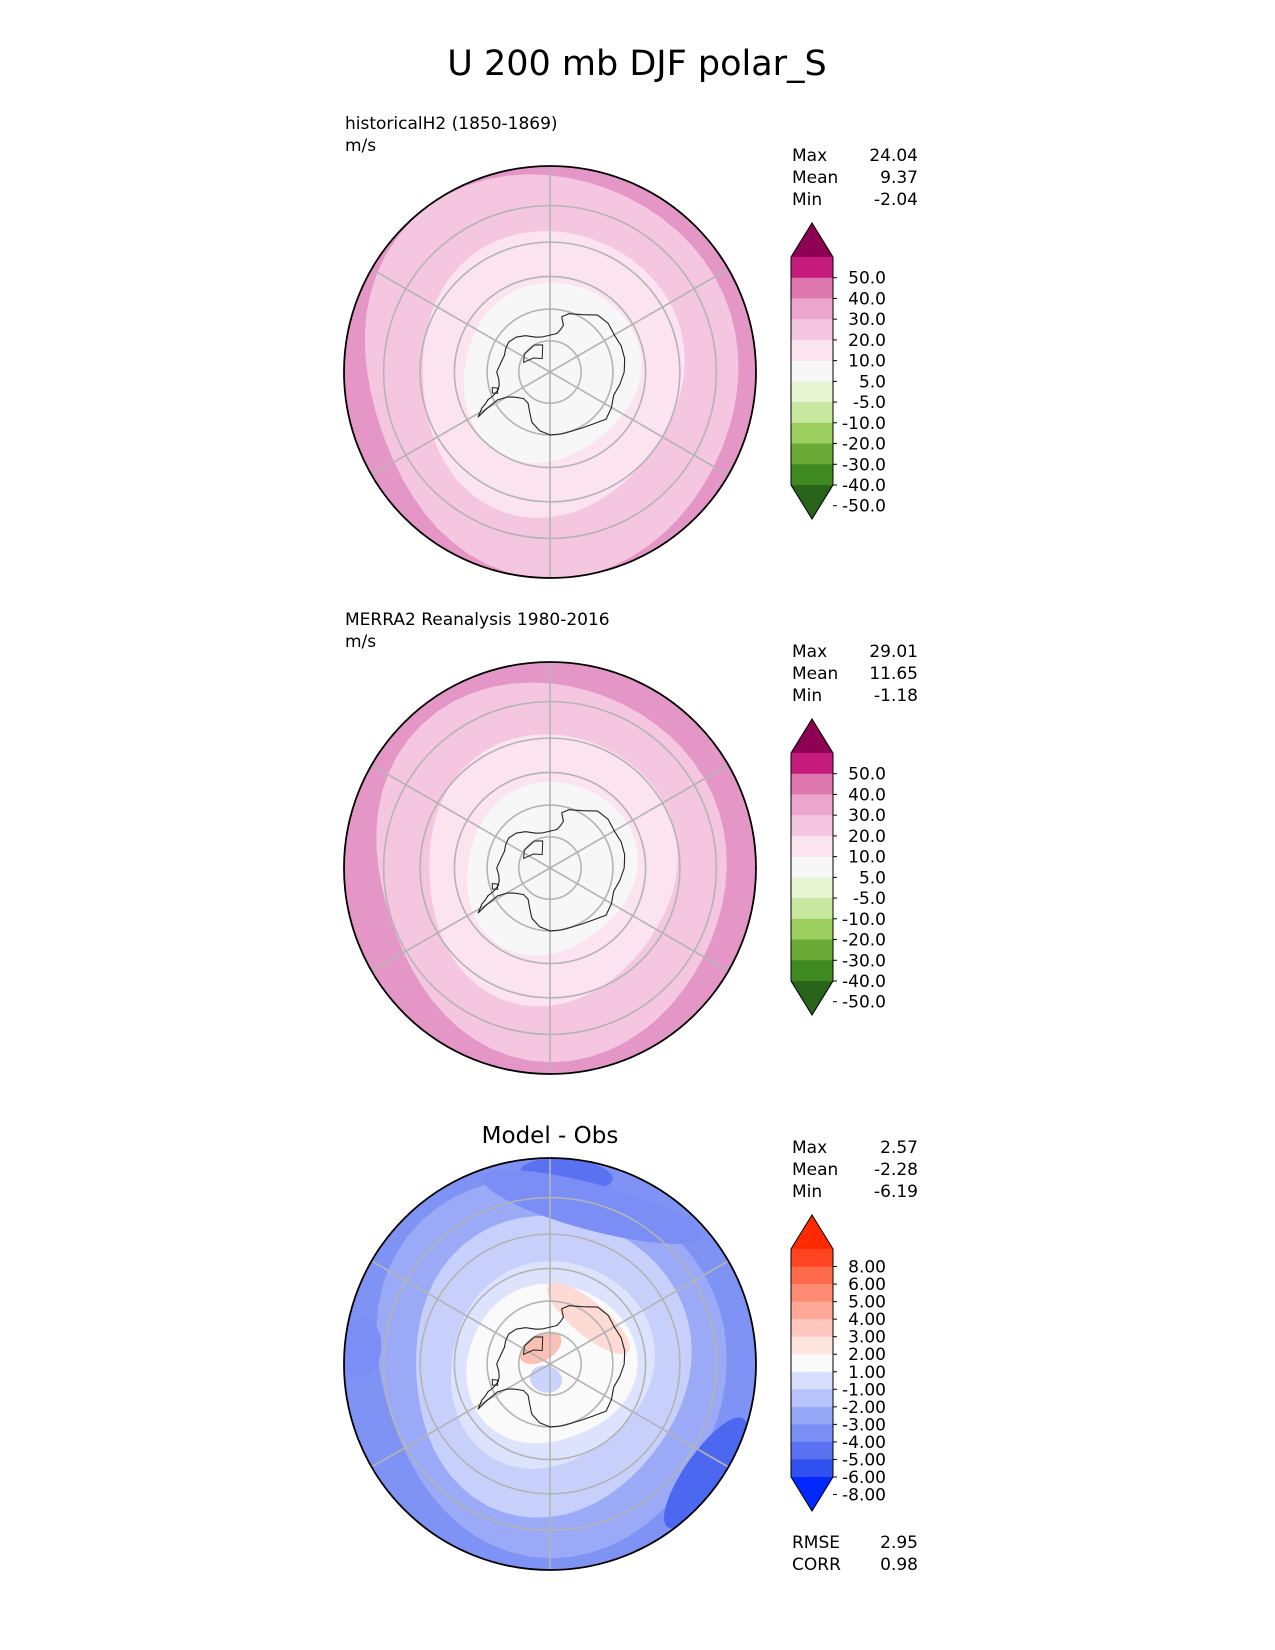 This screenshot has width=1275, height=1650. Describe the element at coordinates (867, 1338) in the screenshot. I see `colorbar-tick-label: 3.00` at that location.